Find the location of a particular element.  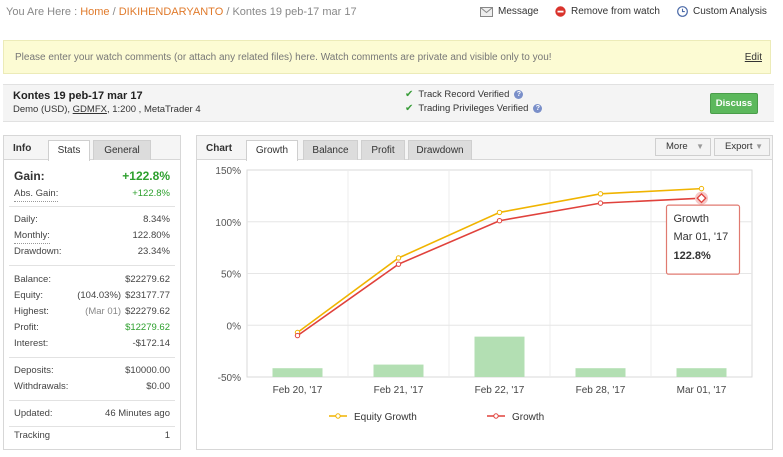

tab-balance: Balance is located at coordinates (330, 150).